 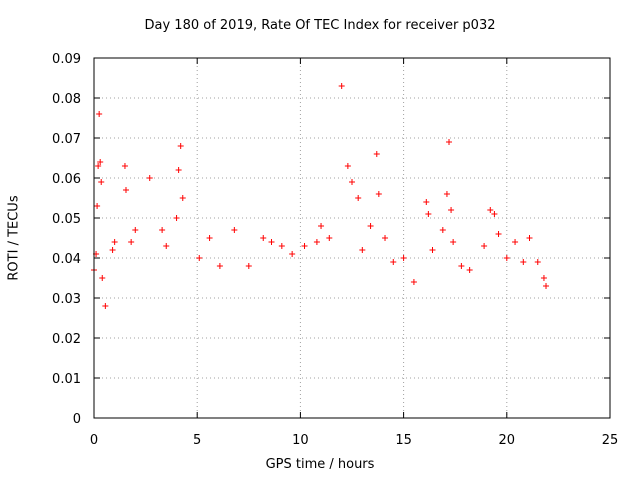 What do you see at coordinates (77, 419) in the screenshot?
I see `y-tick-label: 0` at bounding box center [77, 419].